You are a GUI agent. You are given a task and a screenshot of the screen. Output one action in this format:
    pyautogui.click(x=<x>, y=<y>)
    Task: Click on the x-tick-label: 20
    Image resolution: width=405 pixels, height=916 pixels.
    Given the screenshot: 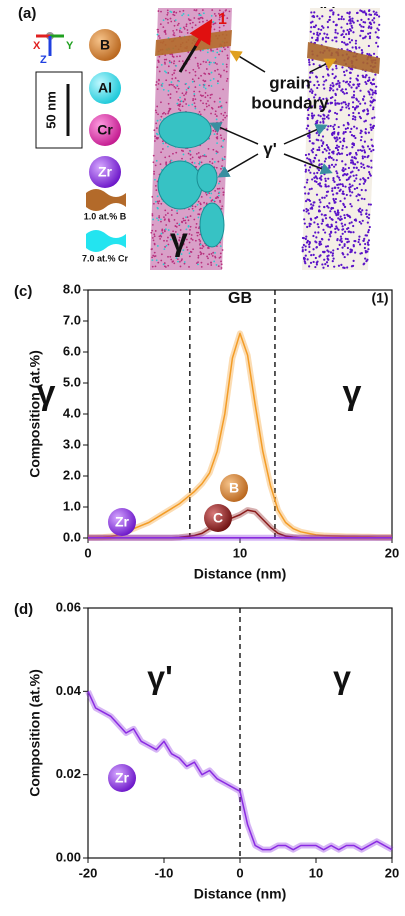 What is the action you would take?
    pyautogui.click(x=392, y=872)
    